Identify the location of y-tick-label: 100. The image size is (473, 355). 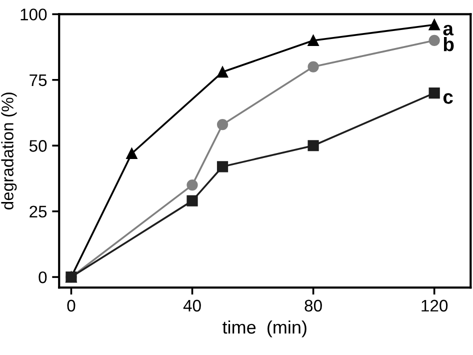
(33, 14).